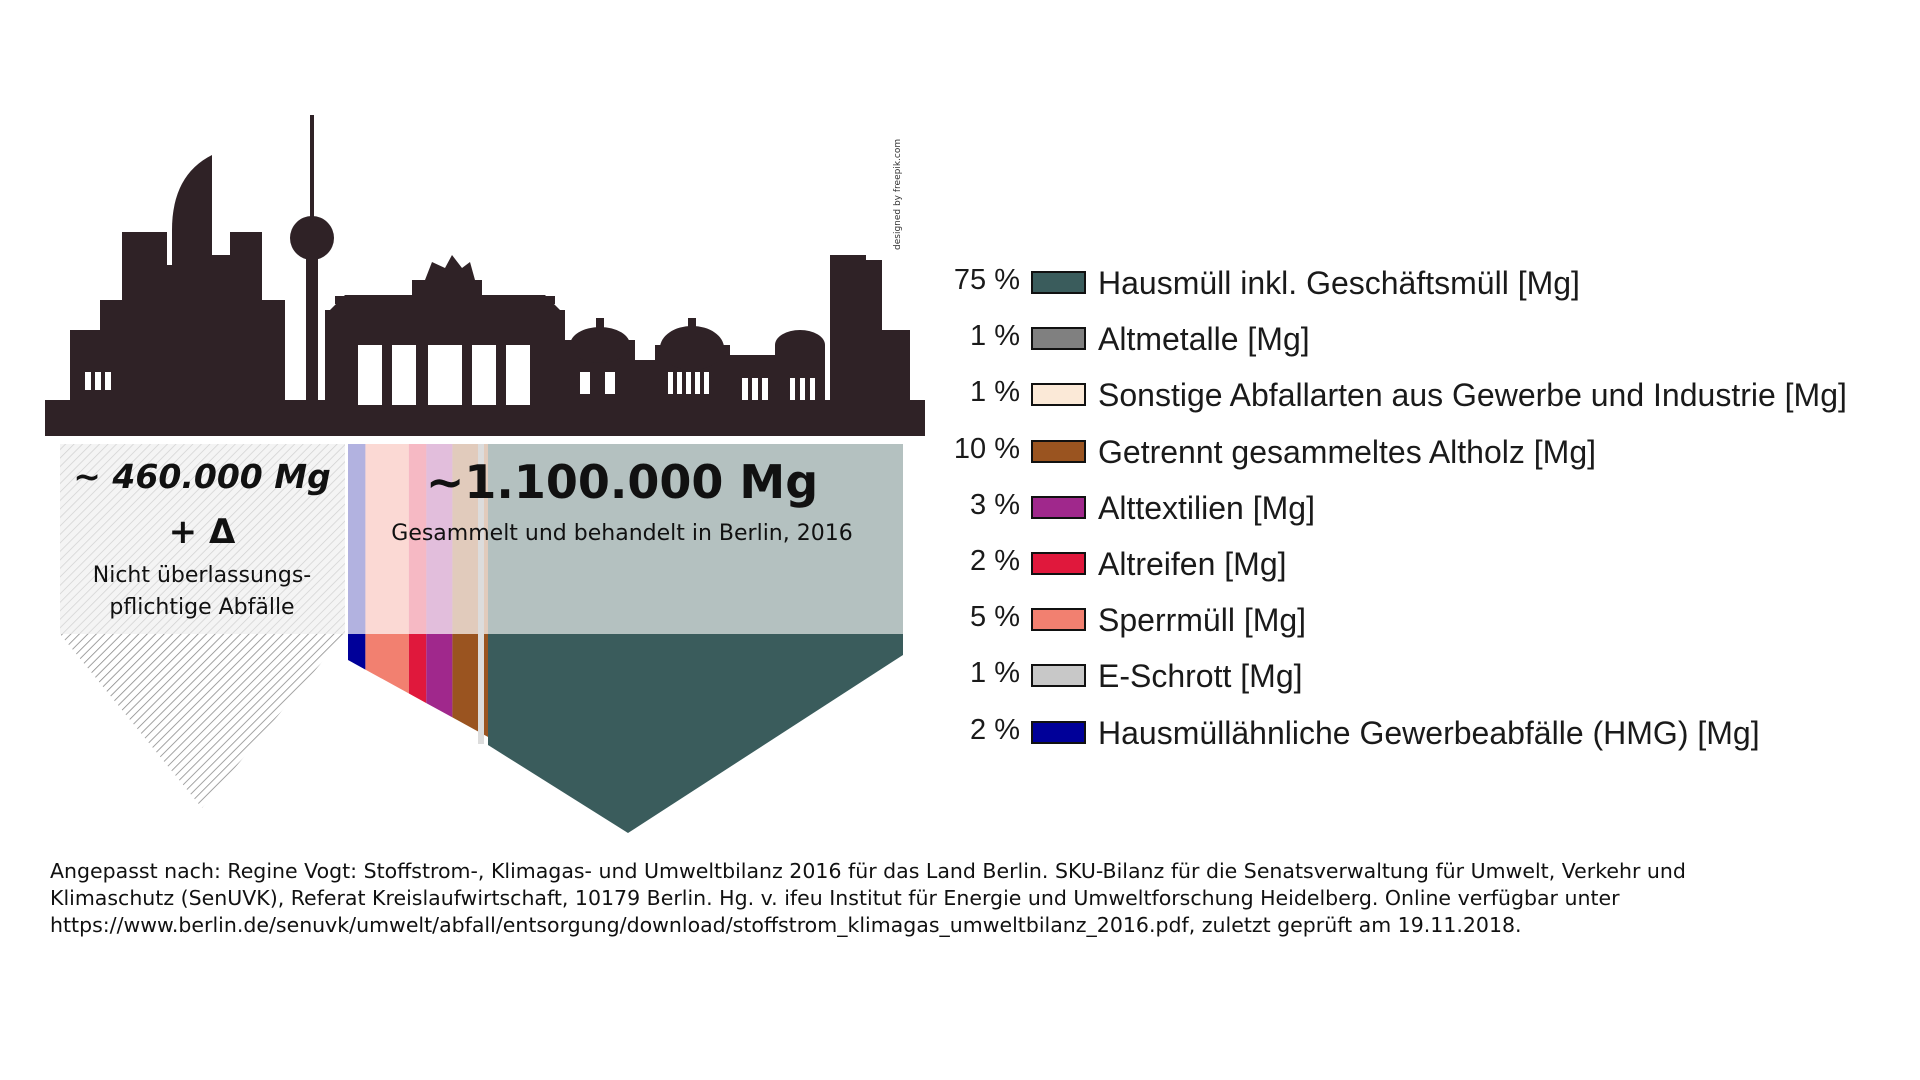 This screenshot has width=1920, height=1080. What do you see at coordinates (201, 476) in the screenshot?
I see `left-amount: ~ 460.000 Mg` at bounding box center [201, 476].